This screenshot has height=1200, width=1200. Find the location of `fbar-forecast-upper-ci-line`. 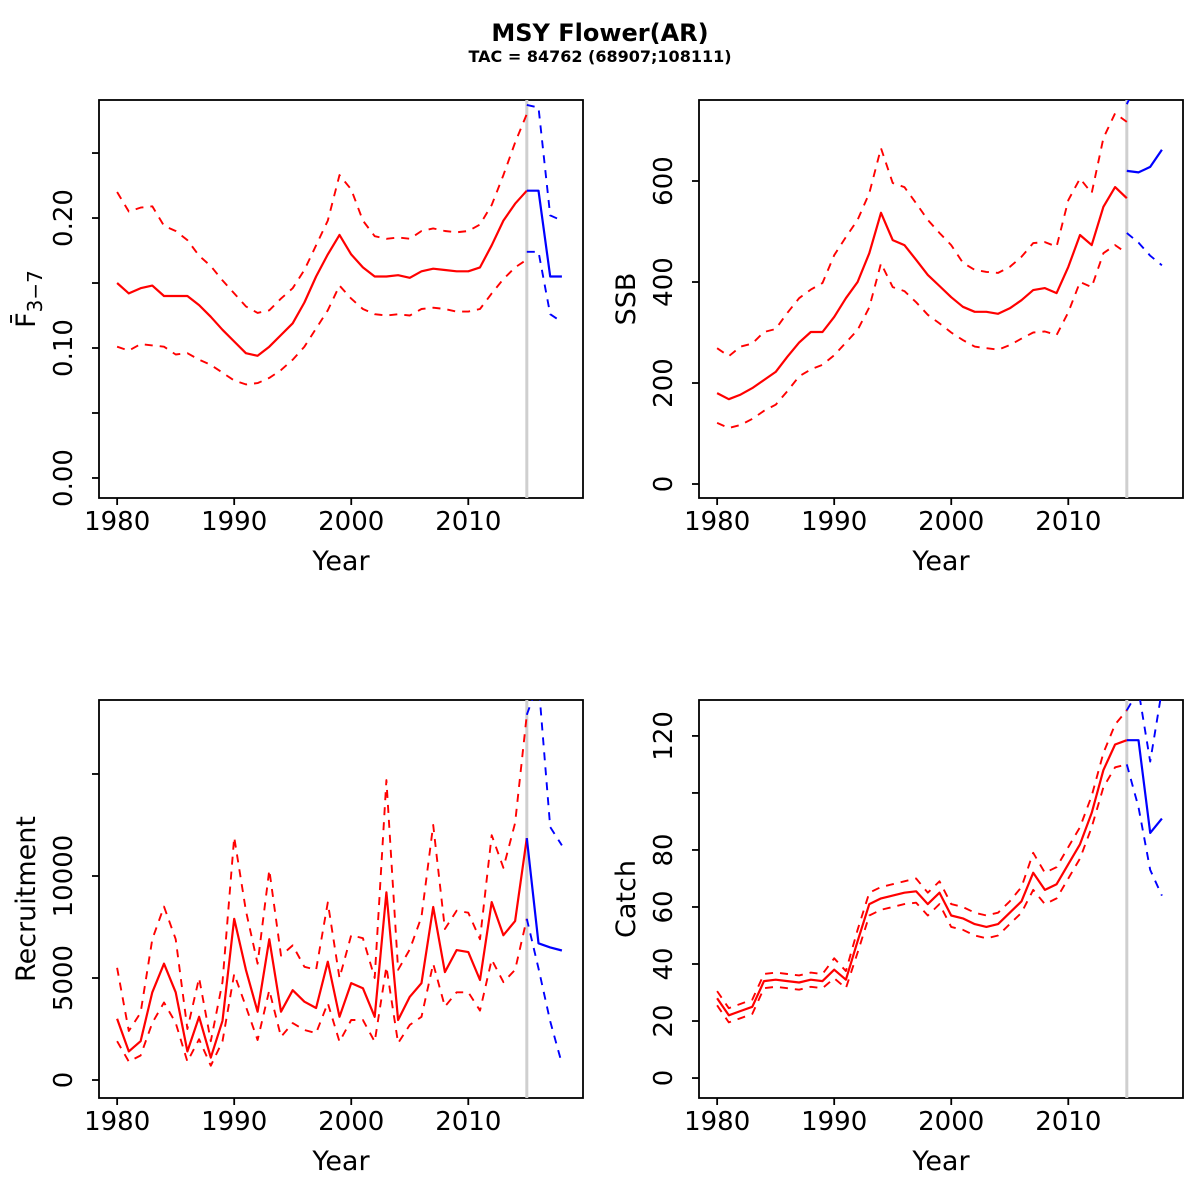

fbar-forecast-upper-ci-line is located at coordinates (544, 162).